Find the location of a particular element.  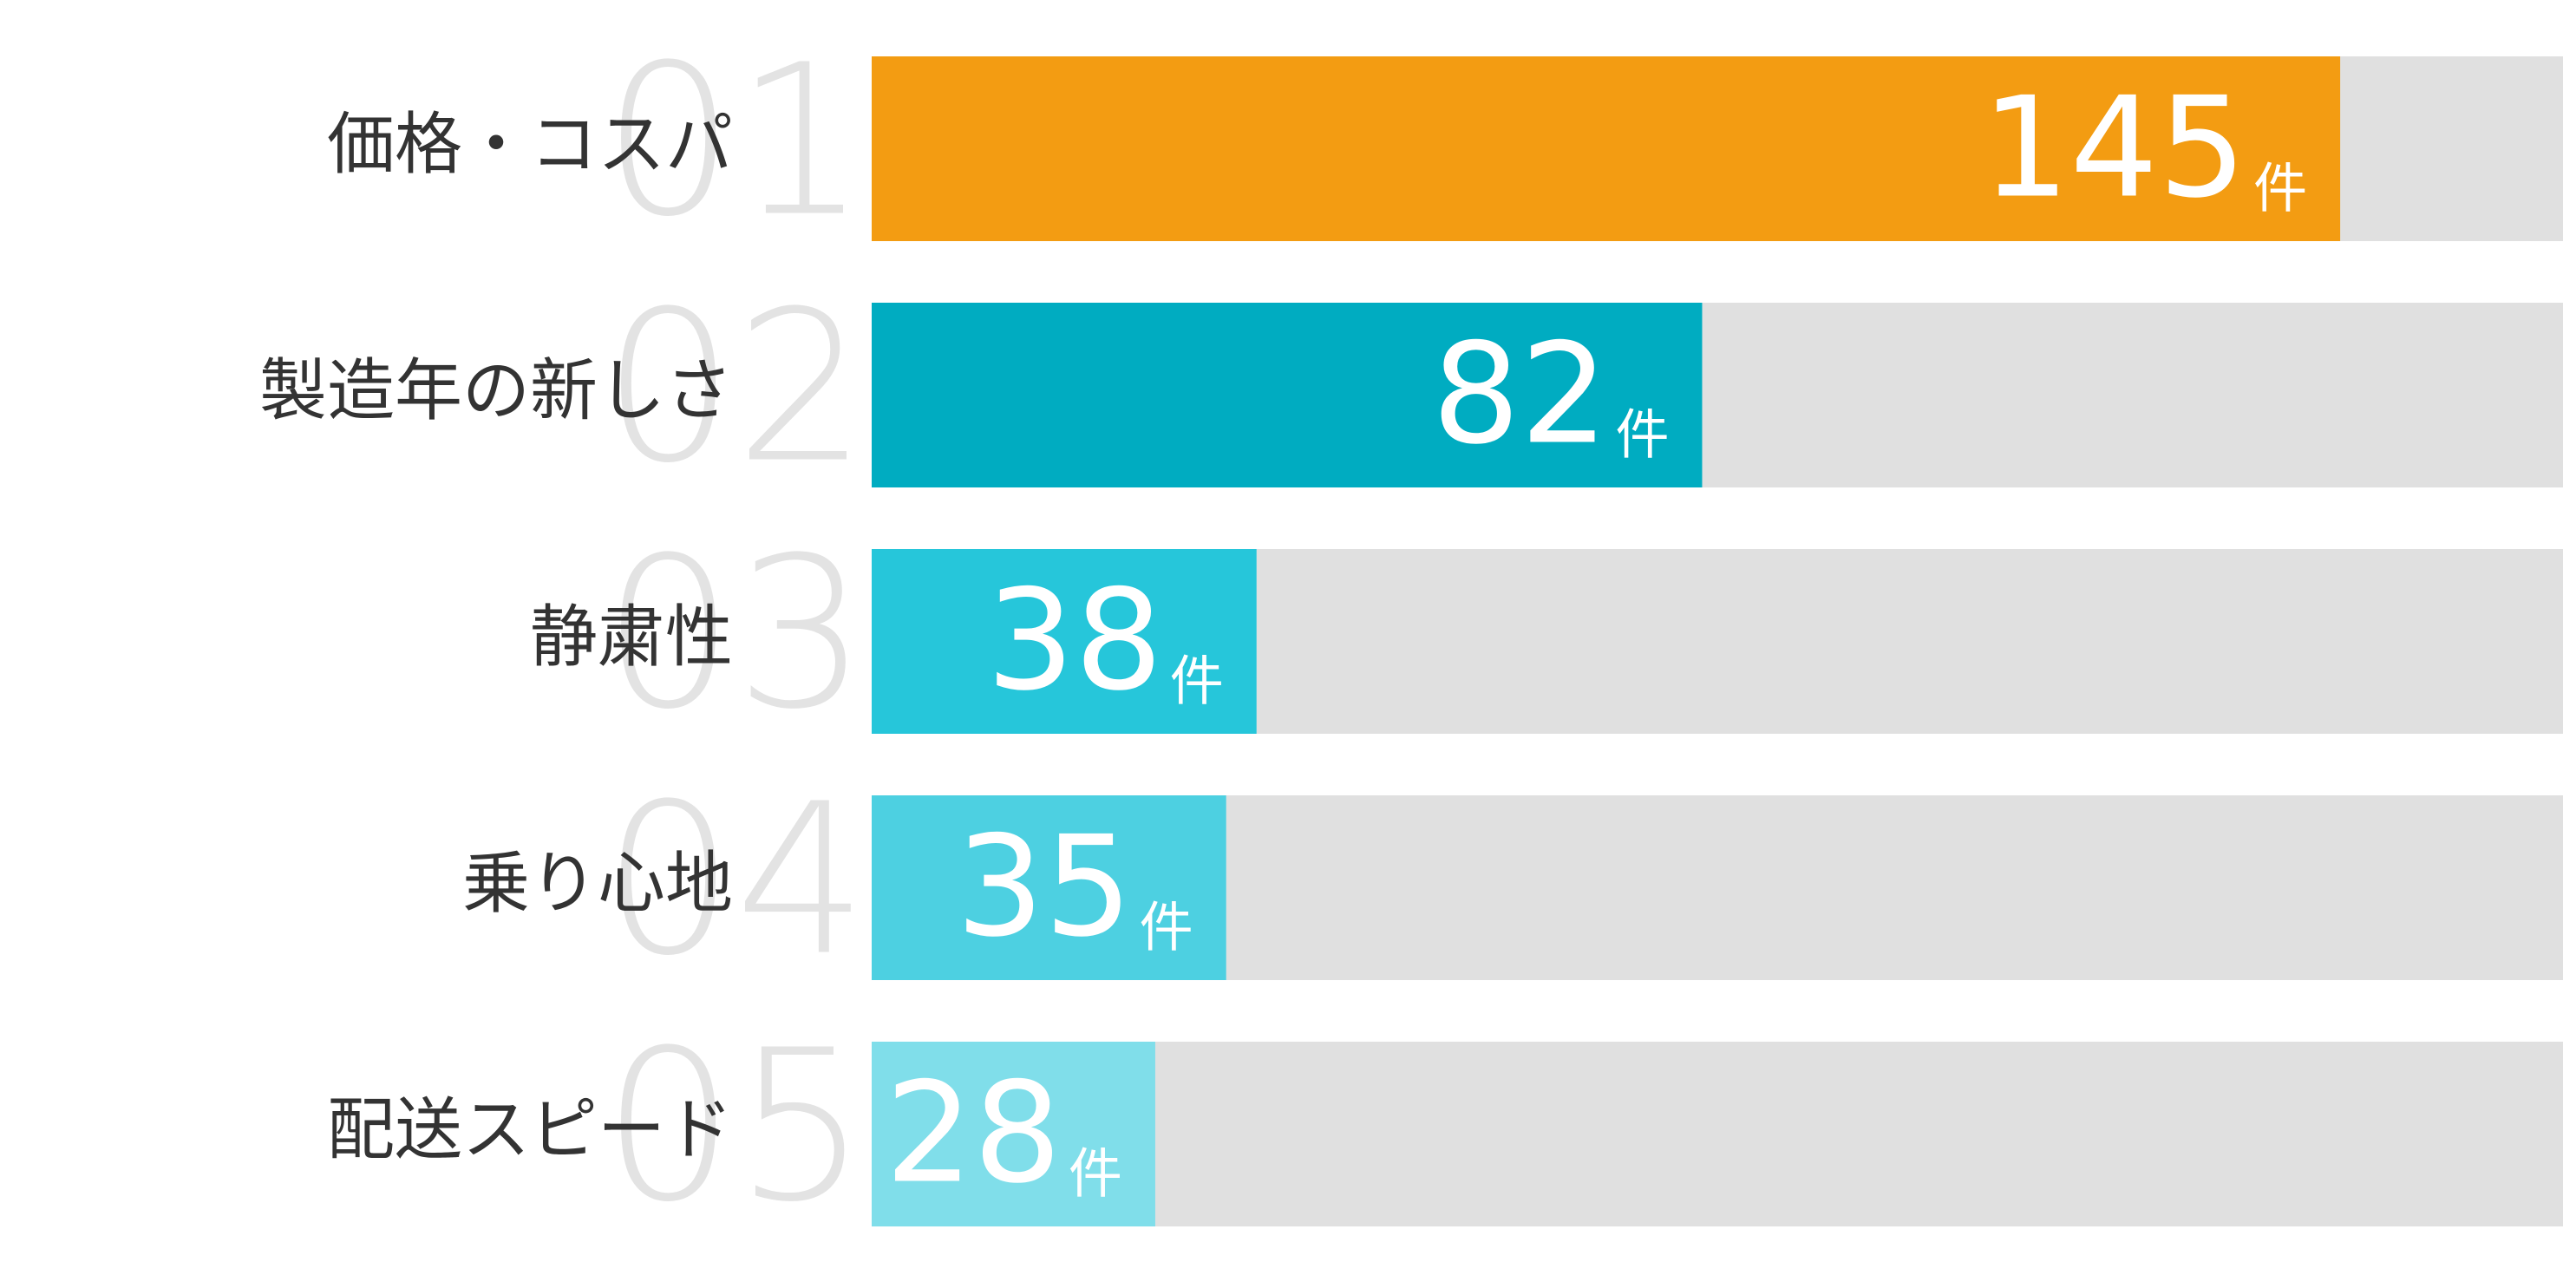

value-label: 28 件 is located at coordinates (1003, 1132).